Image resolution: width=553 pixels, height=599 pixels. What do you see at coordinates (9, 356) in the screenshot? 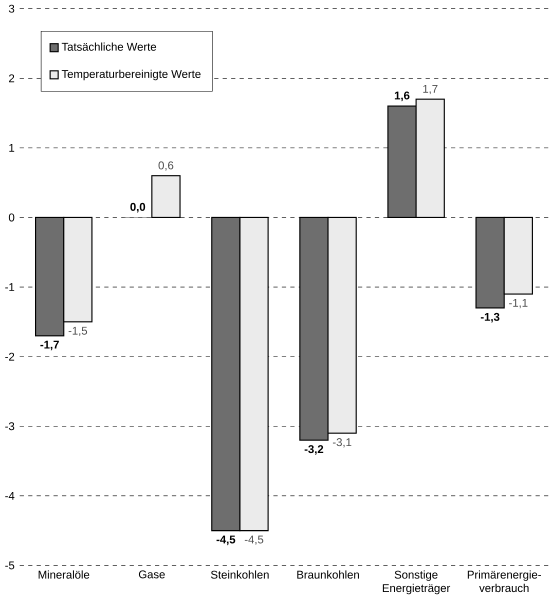
I see `y-tick-label: -2` at bounding box center [9, 356].